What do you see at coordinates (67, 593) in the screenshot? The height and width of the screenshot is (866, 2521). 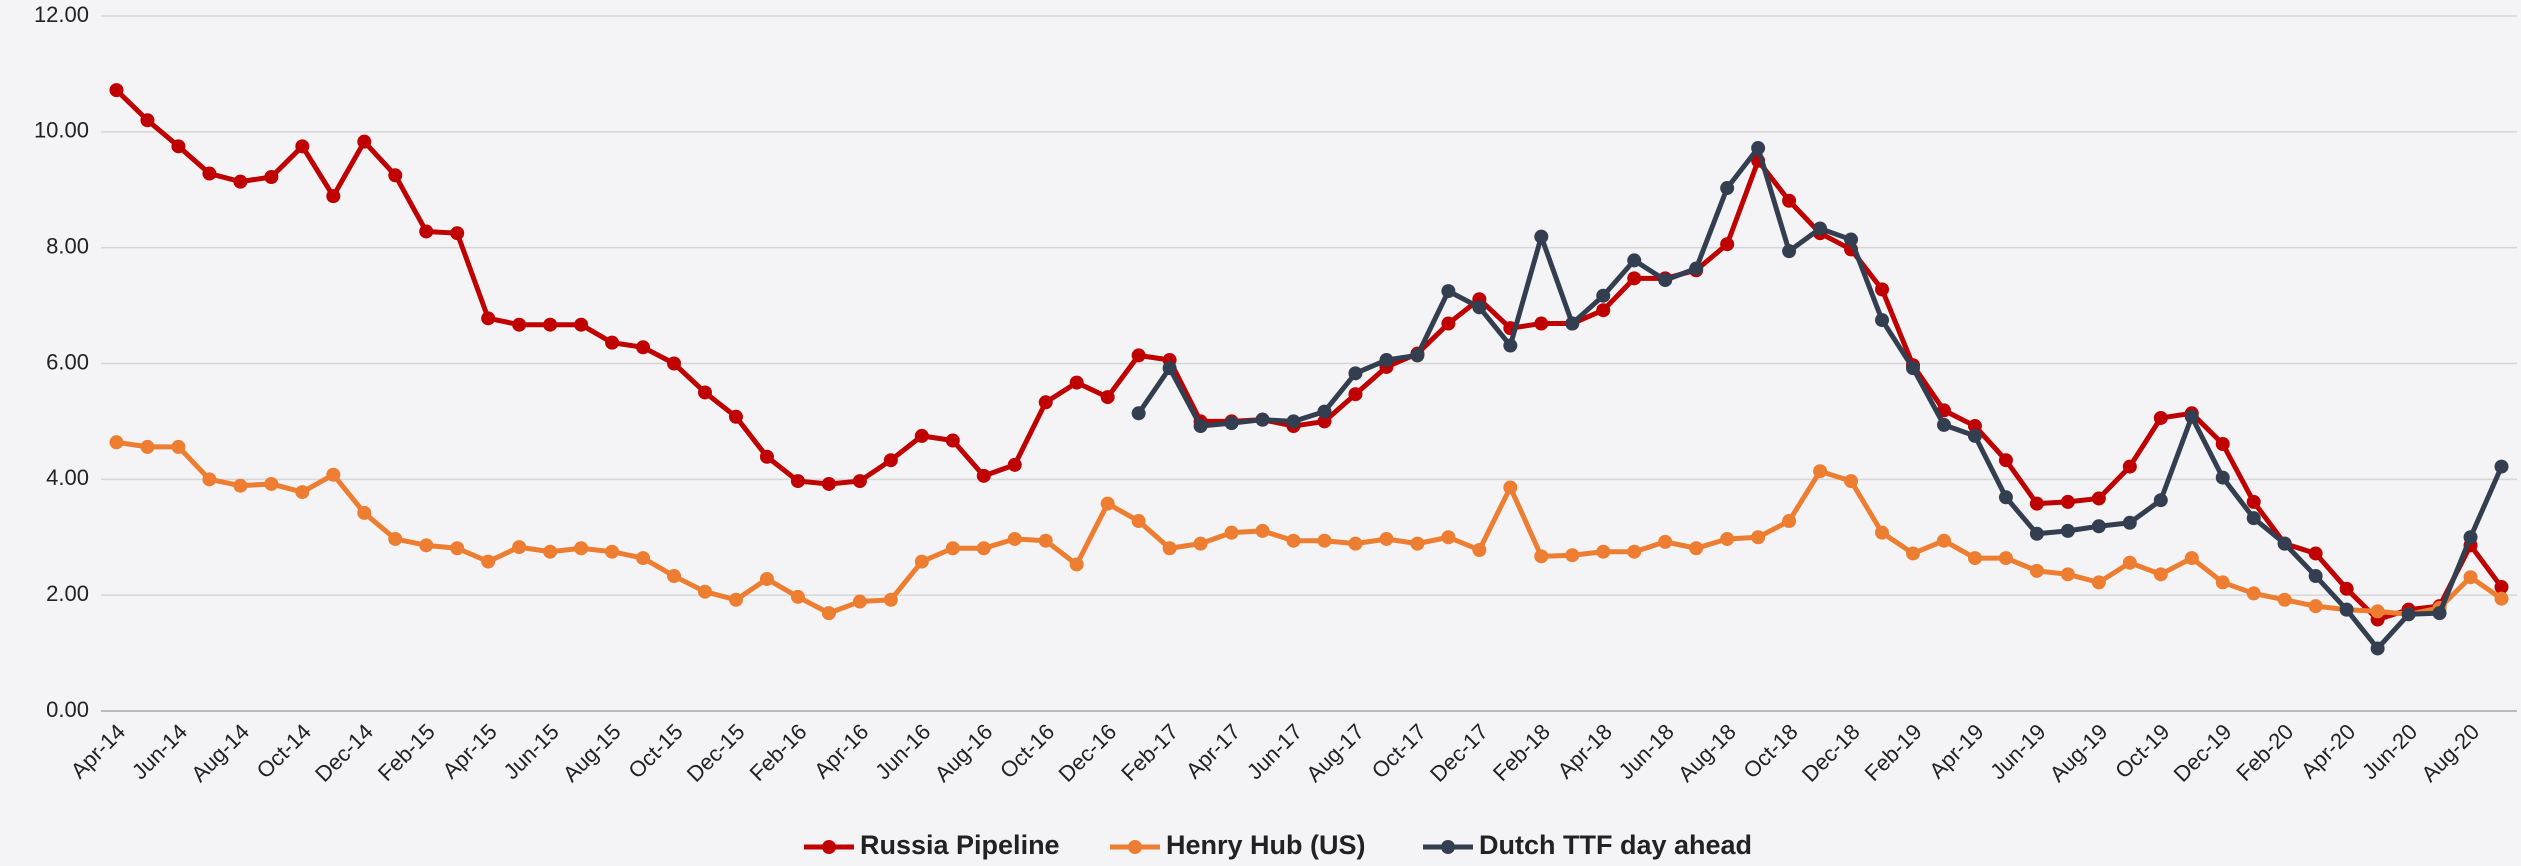 I see `y-tick-label: 2.00` at bounding box center [67, 593].